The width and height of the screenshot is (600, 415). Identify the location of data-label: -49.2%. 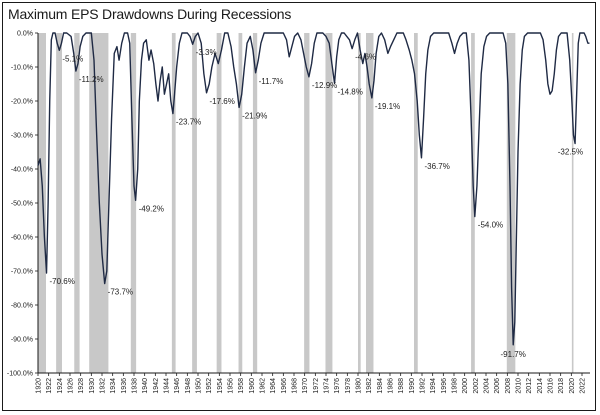
(151, 208).